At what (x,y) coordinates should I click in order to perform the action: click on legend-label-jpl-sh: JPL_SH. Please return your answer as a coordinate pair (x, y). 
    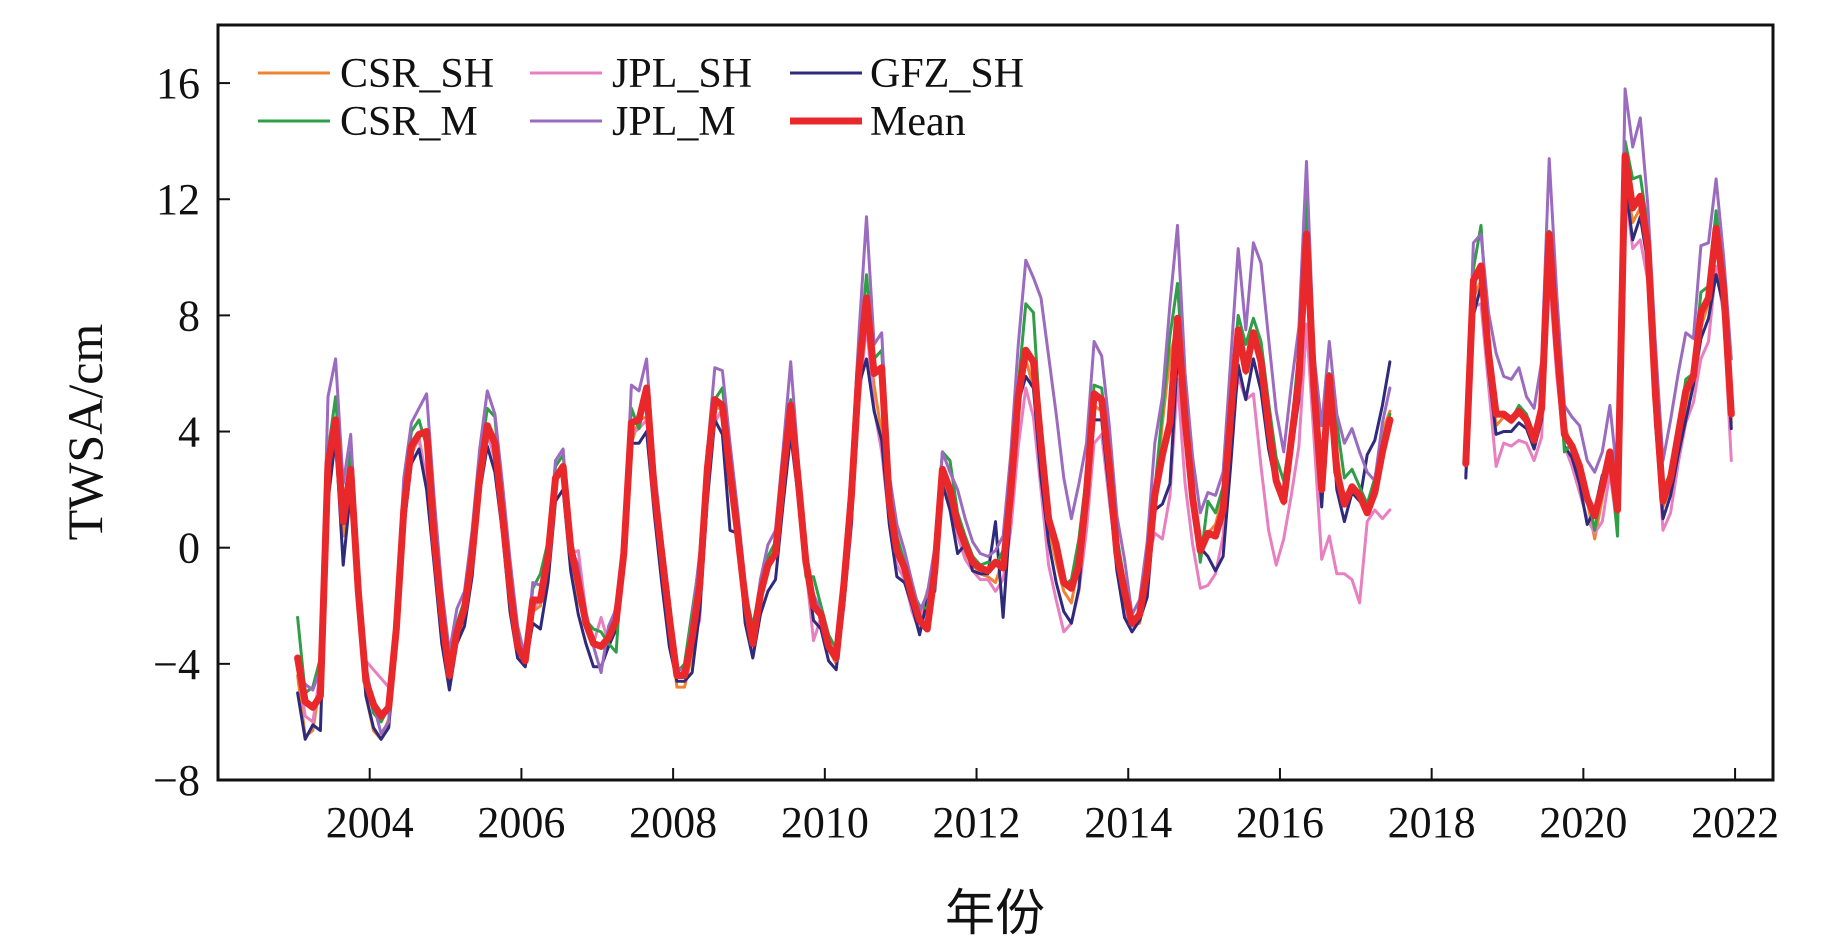
    Looking at the image, I should click on (682, 74).